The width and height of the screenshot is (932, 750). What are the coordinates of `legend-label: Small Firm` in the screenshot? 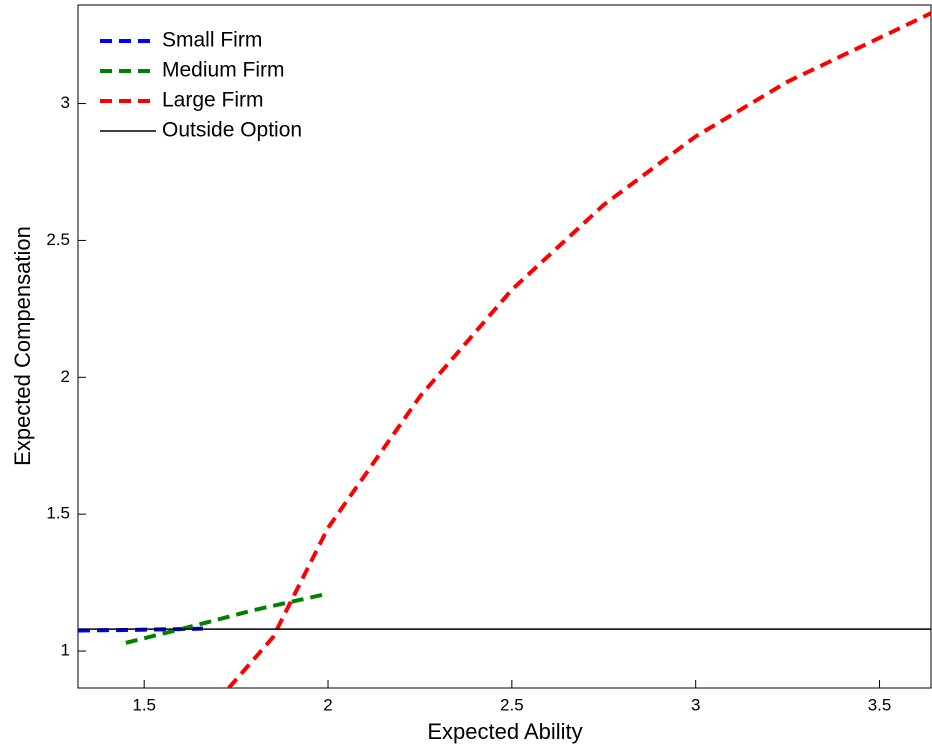 It's located at (212, 40).